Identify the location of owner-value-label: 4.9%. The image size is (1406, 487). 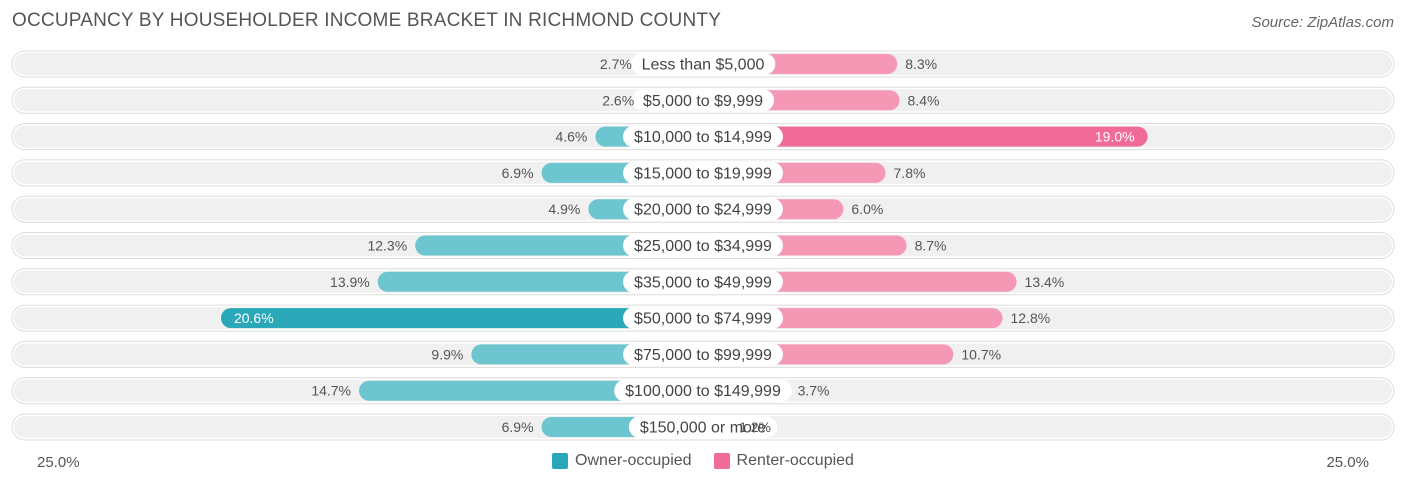
(564, 209).